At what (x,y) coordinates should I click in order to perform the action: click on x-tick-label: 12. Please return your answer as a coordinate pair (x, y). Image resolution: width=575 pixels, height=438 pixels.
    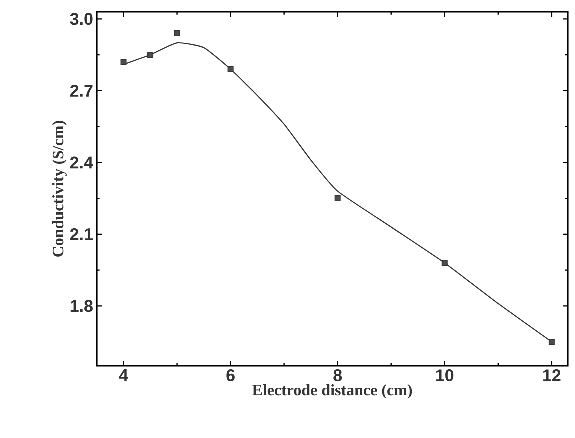
    Looking at the image, I should click on (552, 376).